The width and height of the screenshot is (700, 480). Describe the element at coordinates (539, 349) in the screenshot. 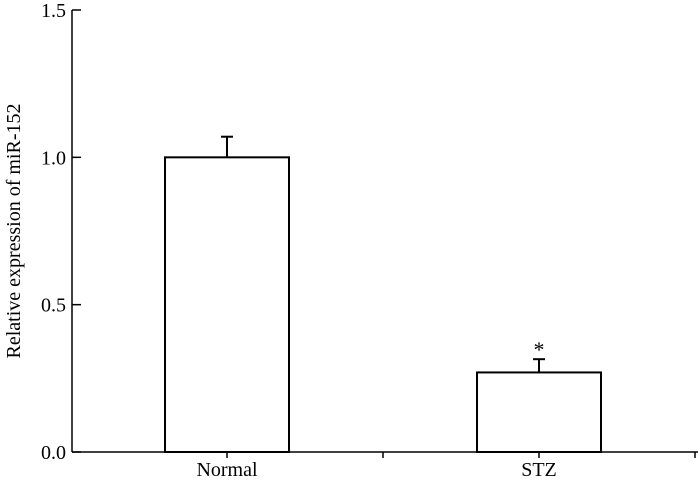

I see `significance-marker: *` at that location.